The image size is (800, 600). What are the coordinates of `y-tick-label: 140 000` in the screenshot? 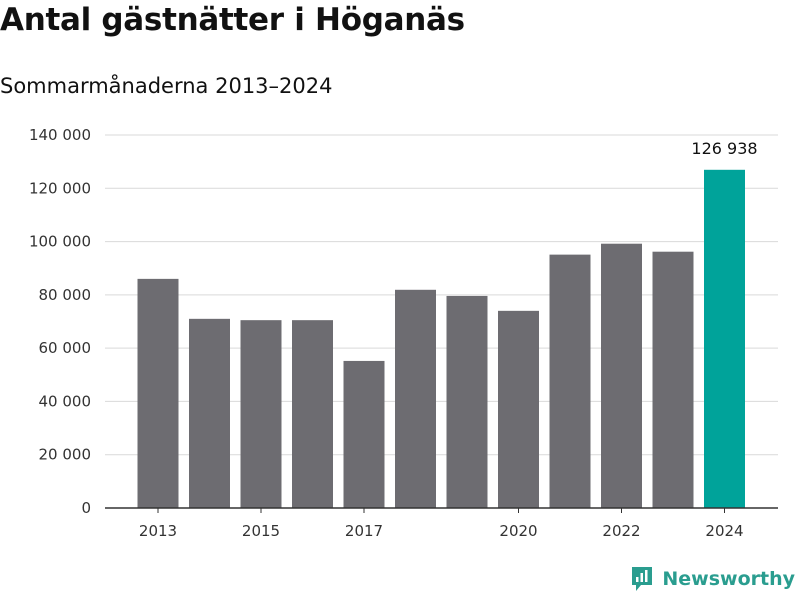 It's located at (60, 135).